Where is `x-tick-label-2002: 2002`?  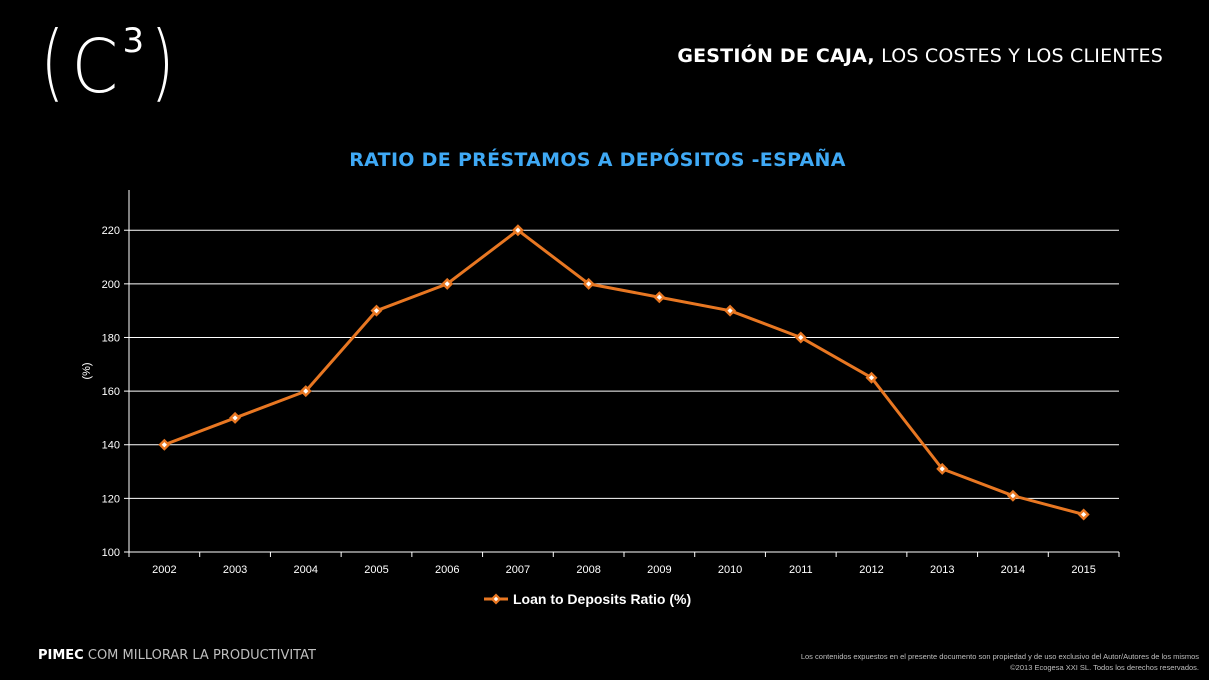 x-tick-label-2002: 2002 is located at coordinates (164, 570).